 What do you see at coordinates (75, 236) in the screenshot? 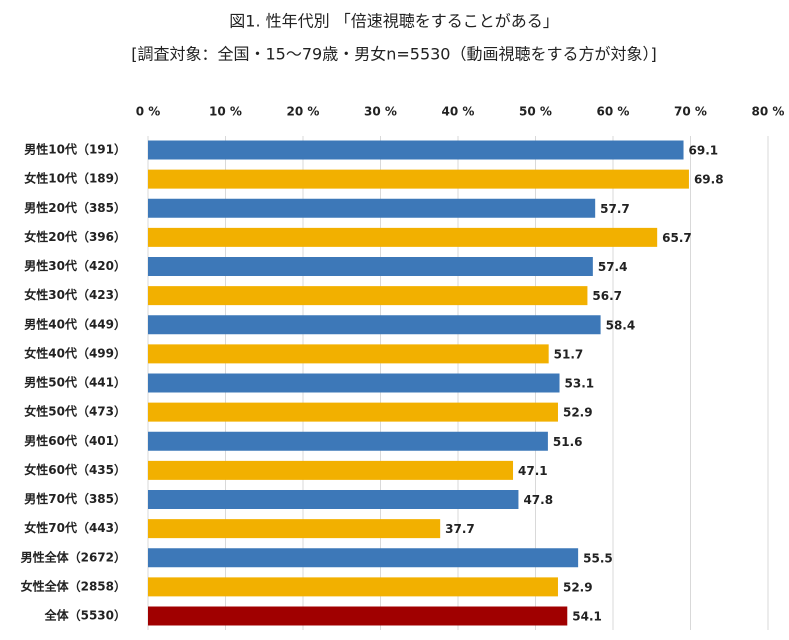
I see `y-tick-label: 女性20代（396）` at bounding box center [75, 236].